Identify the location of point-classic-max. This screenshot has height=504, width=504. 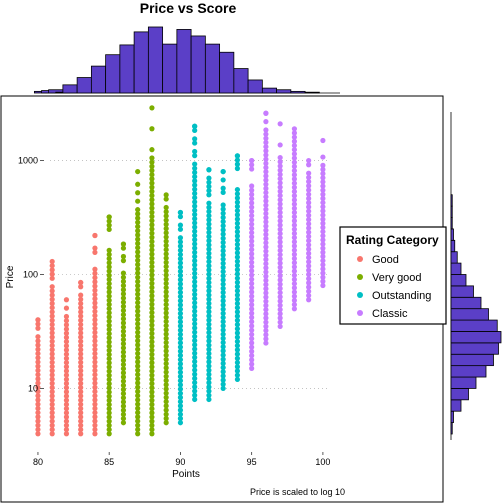
(309, 160).